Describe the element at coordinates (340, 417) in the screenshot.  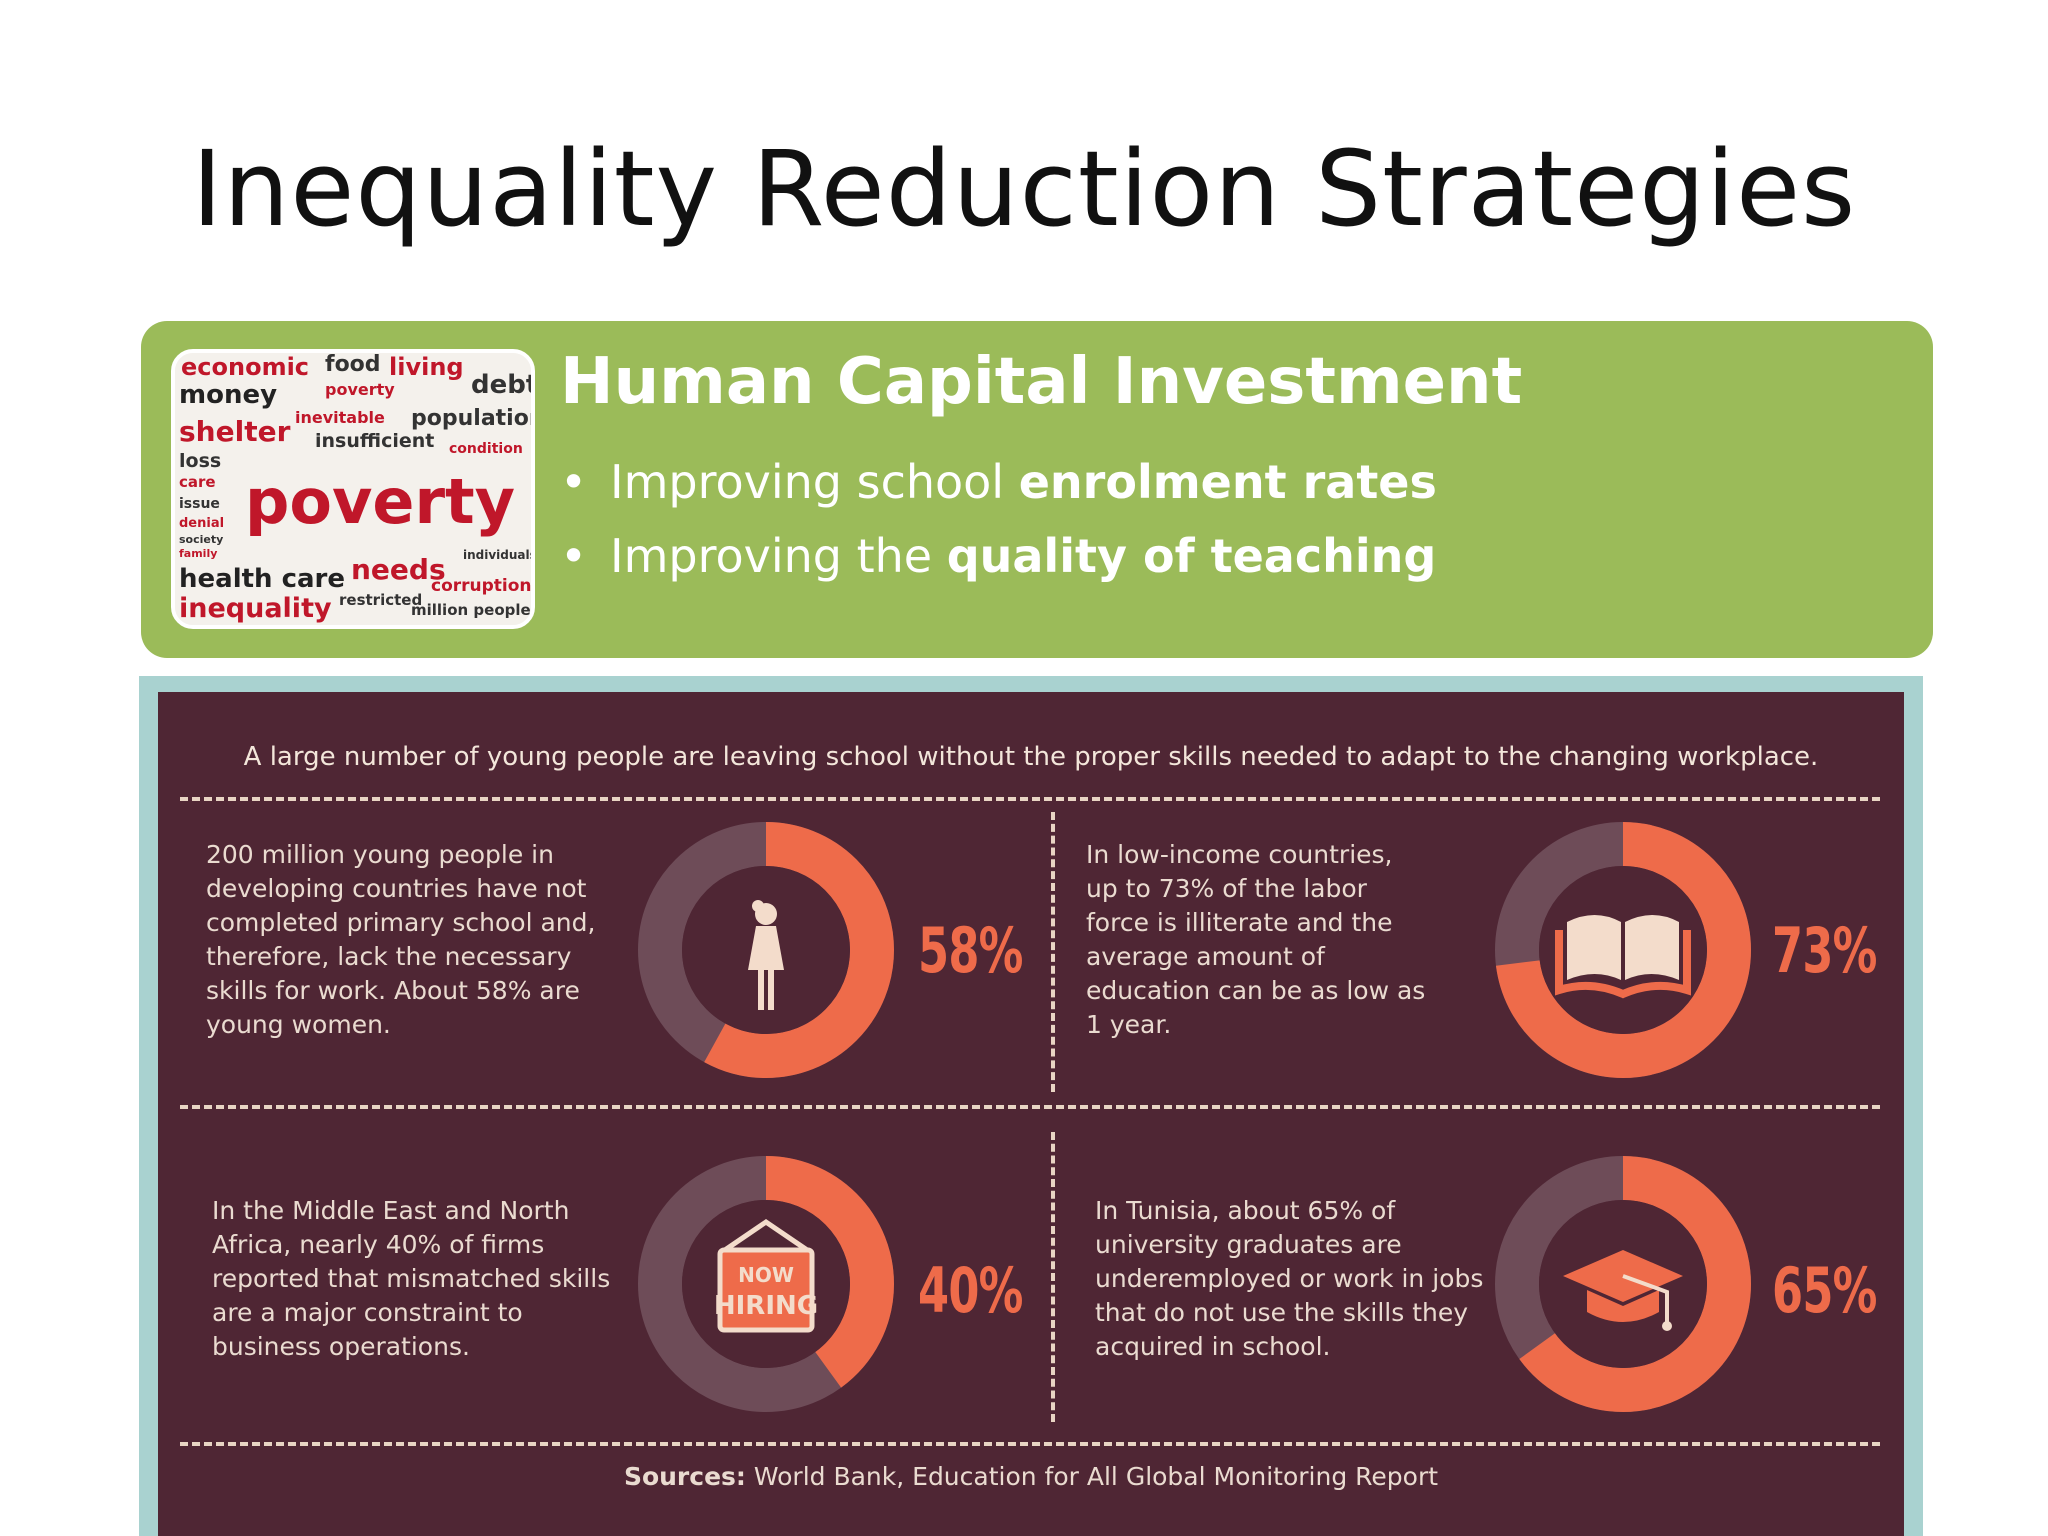
I see `collage-word: inevitable` at that location.